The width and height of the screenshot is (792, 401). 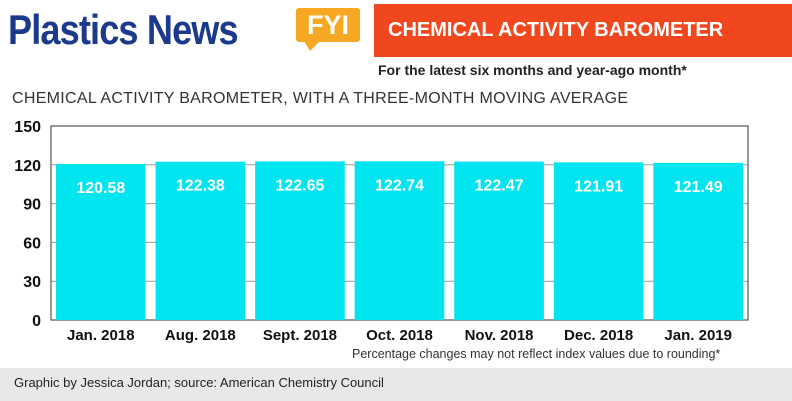 I want to click on y-tick-label: 60, so click(x=32, y=243).